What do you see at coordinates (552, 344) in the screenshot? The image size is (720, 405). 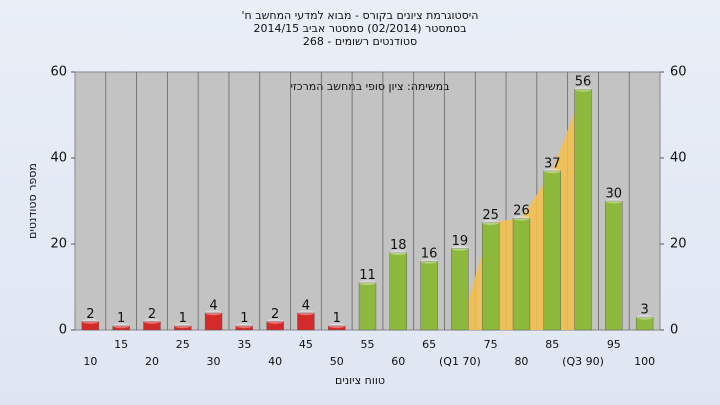 I see `x-tick-label: 85` at bounding box center [552, 344].